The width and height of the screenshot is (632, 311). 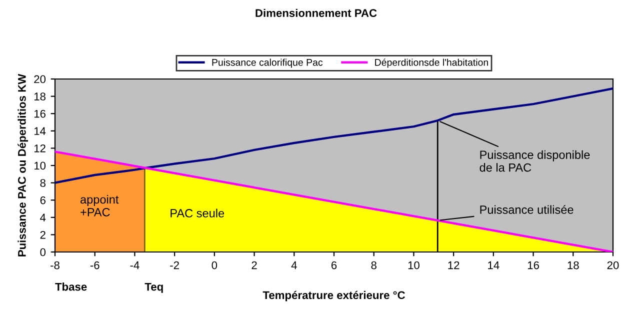 I want to click on x-tick-label: 8, so click(x=373, y=265).